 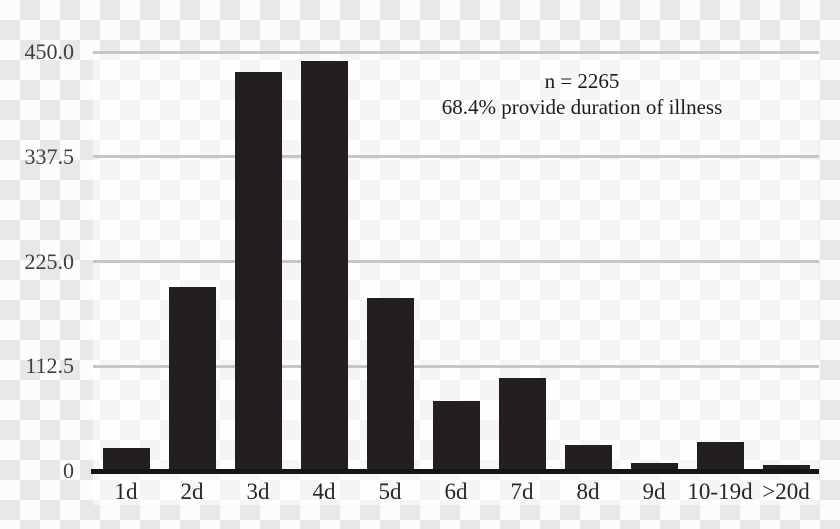 What do you see at coordinates (126, 491) in the screenshot?
I see `x-tick-label-1d: 1d` at bounding box center [126, 491].